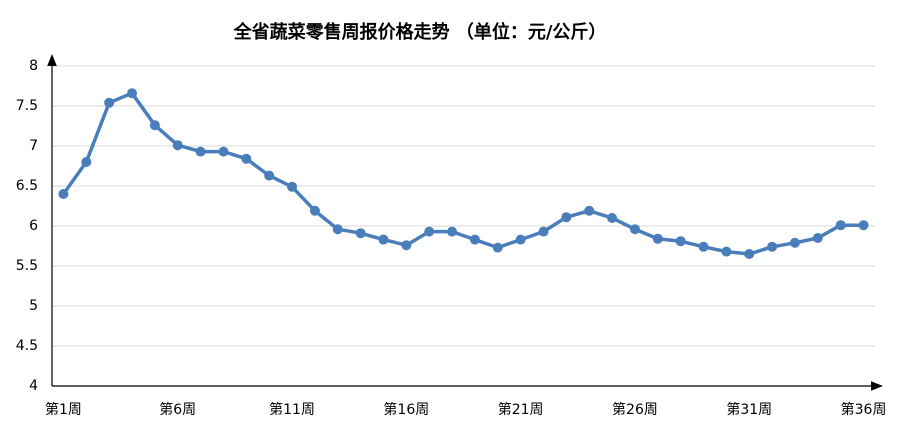  Describe the element at coordinates (292, 409) in the screenshot. I see `x-tick-label: 第11周` at that location.